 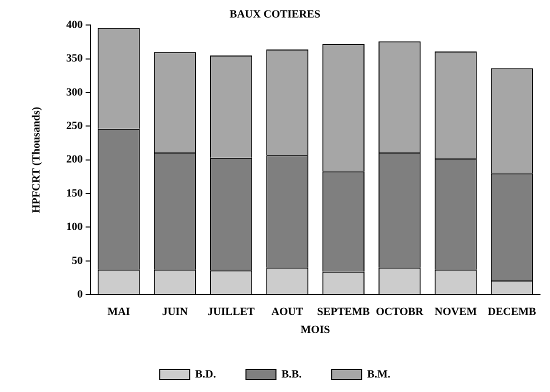 I want to click on legend-label: B.B., so click(x=291, y=374).